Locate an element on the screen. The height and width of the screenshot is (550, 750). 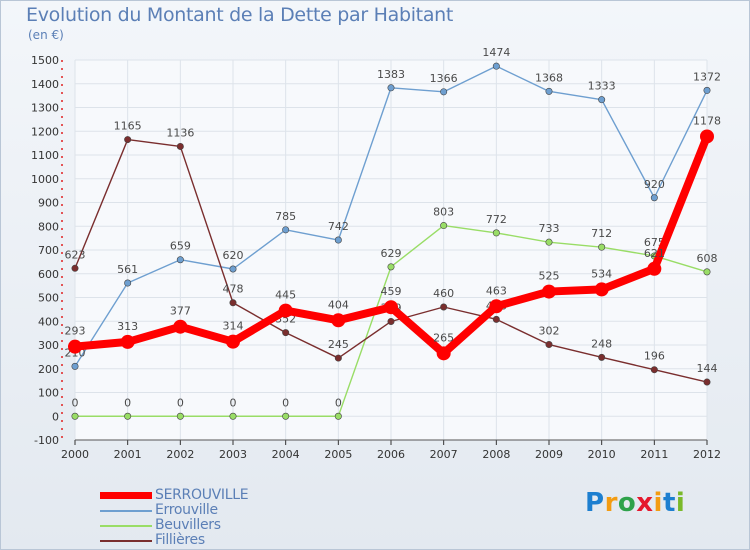
data-label-fillières: 478 is located at coordinates (233, 289).